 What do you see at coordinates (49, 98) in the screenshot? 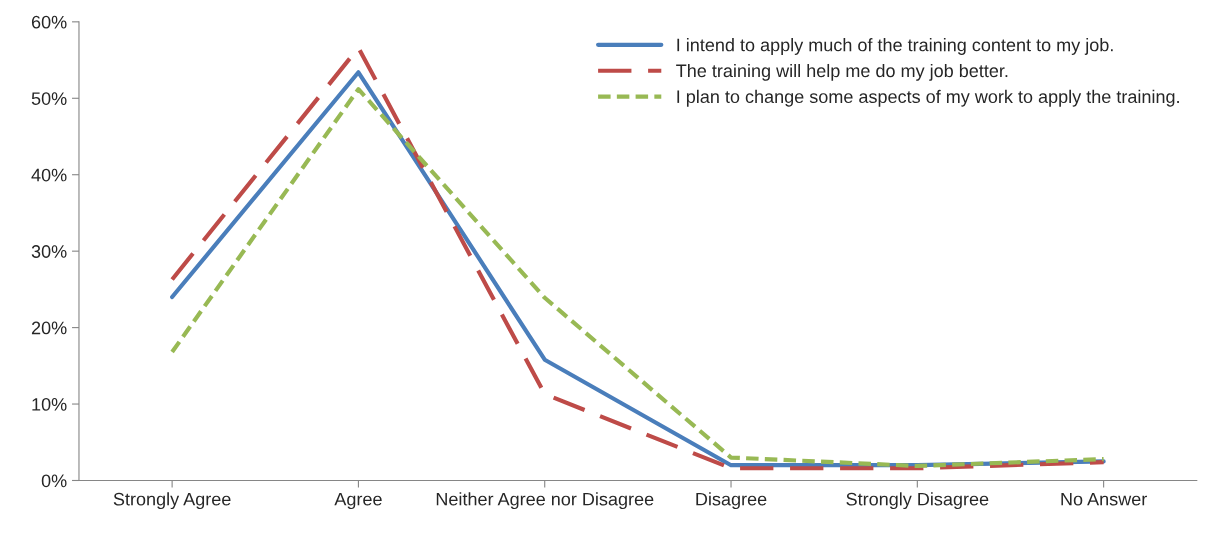
I see `y-tick-label: 50%` at bounding box center [49, 98].